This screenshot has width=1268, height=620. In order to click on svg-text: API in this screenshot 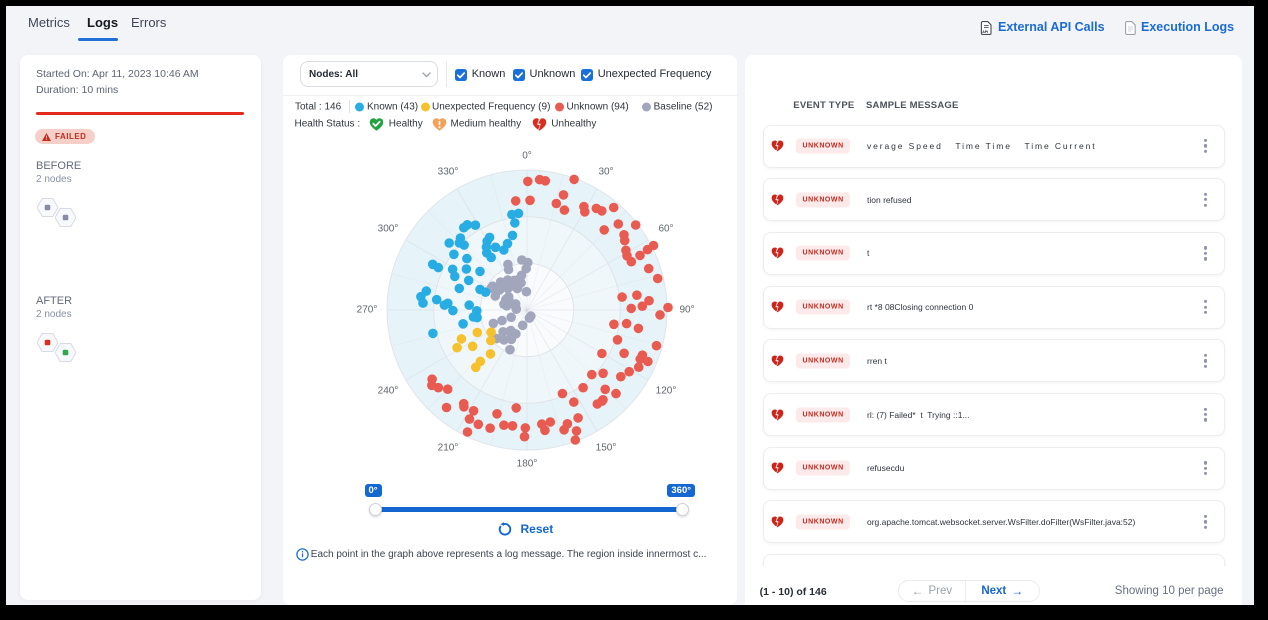, I will do `click(985, 32)`.